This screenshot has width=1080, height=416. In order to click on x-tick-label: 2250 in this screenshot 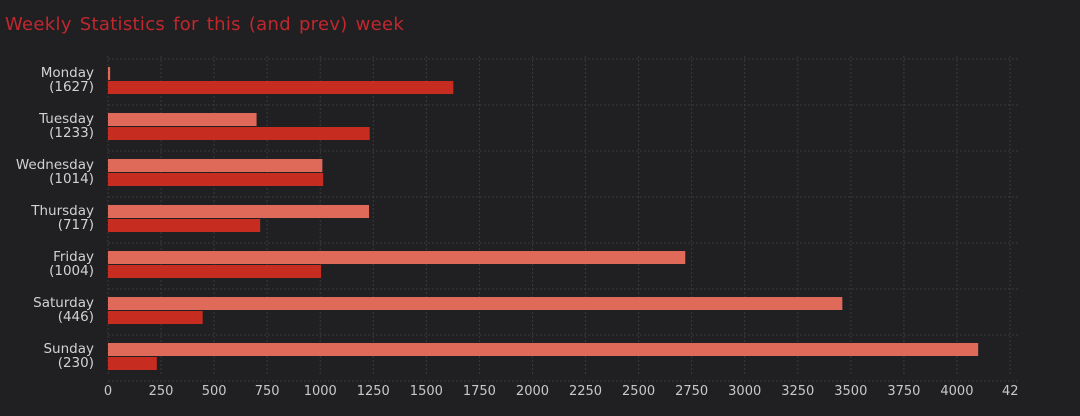, I will do `click(585, 391)`.